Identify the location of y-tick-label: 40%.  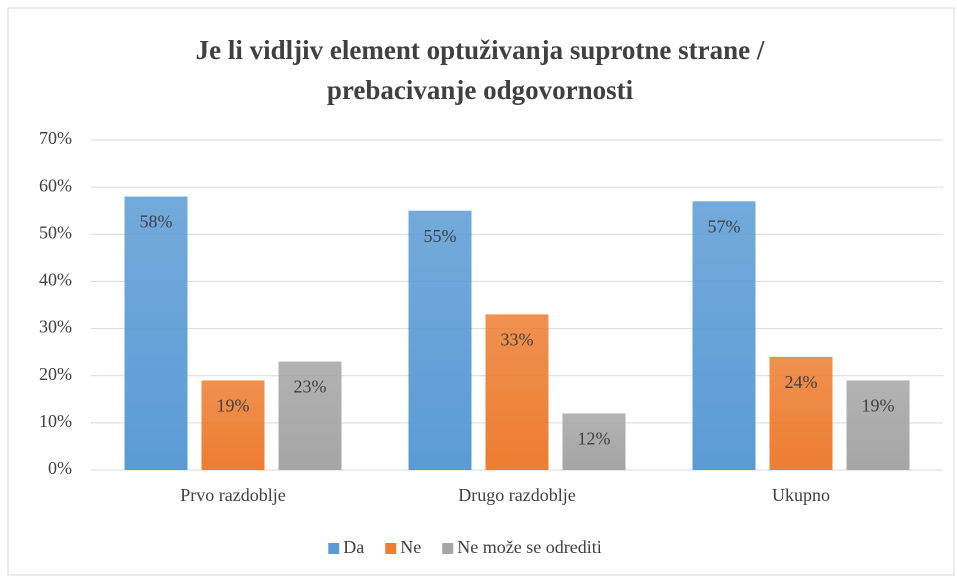
(55, 280).